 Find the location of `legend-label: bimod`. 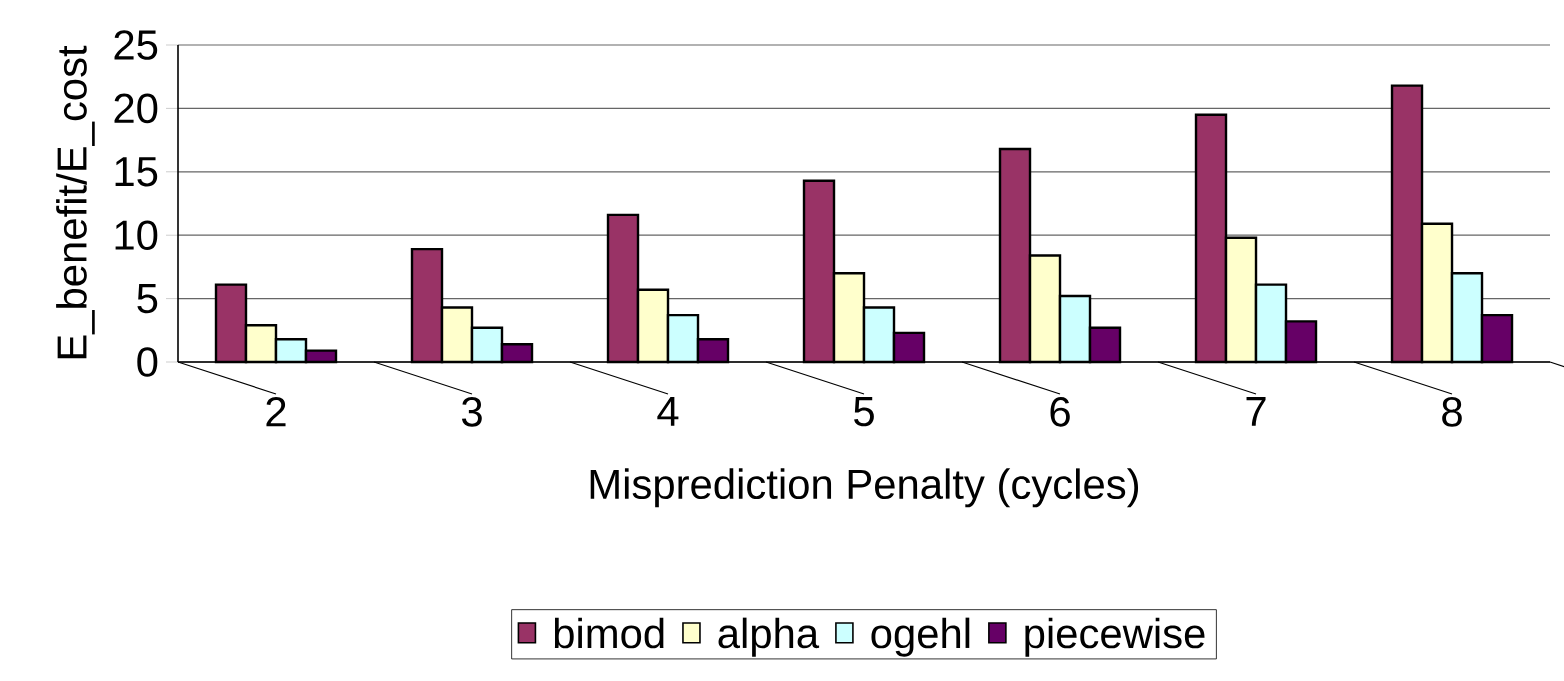

legend-label: bimod is located at coordinates (609, 633).